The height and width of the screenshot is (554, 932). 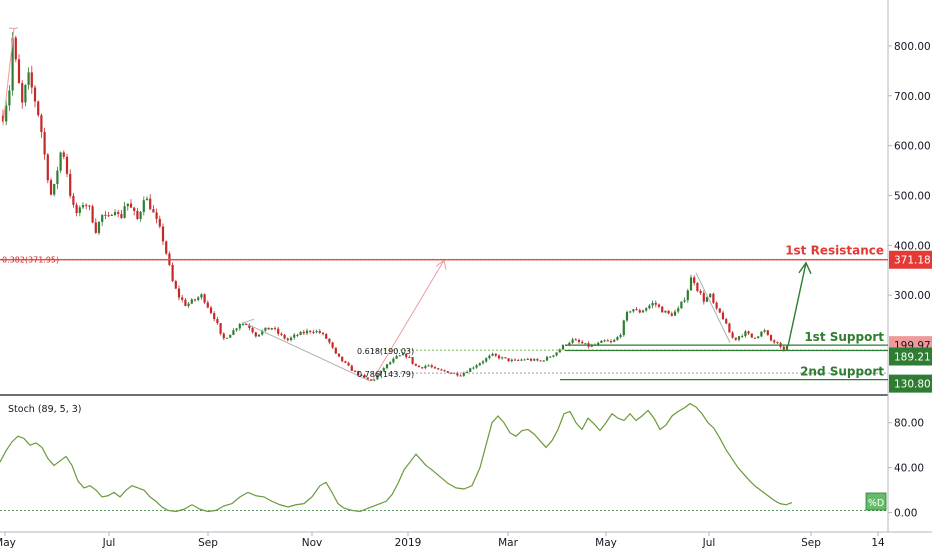 What do you see at coordinates (797, 304) in the screenshot?
I see `projection-arrow-green` at bounding box center [797, 304].